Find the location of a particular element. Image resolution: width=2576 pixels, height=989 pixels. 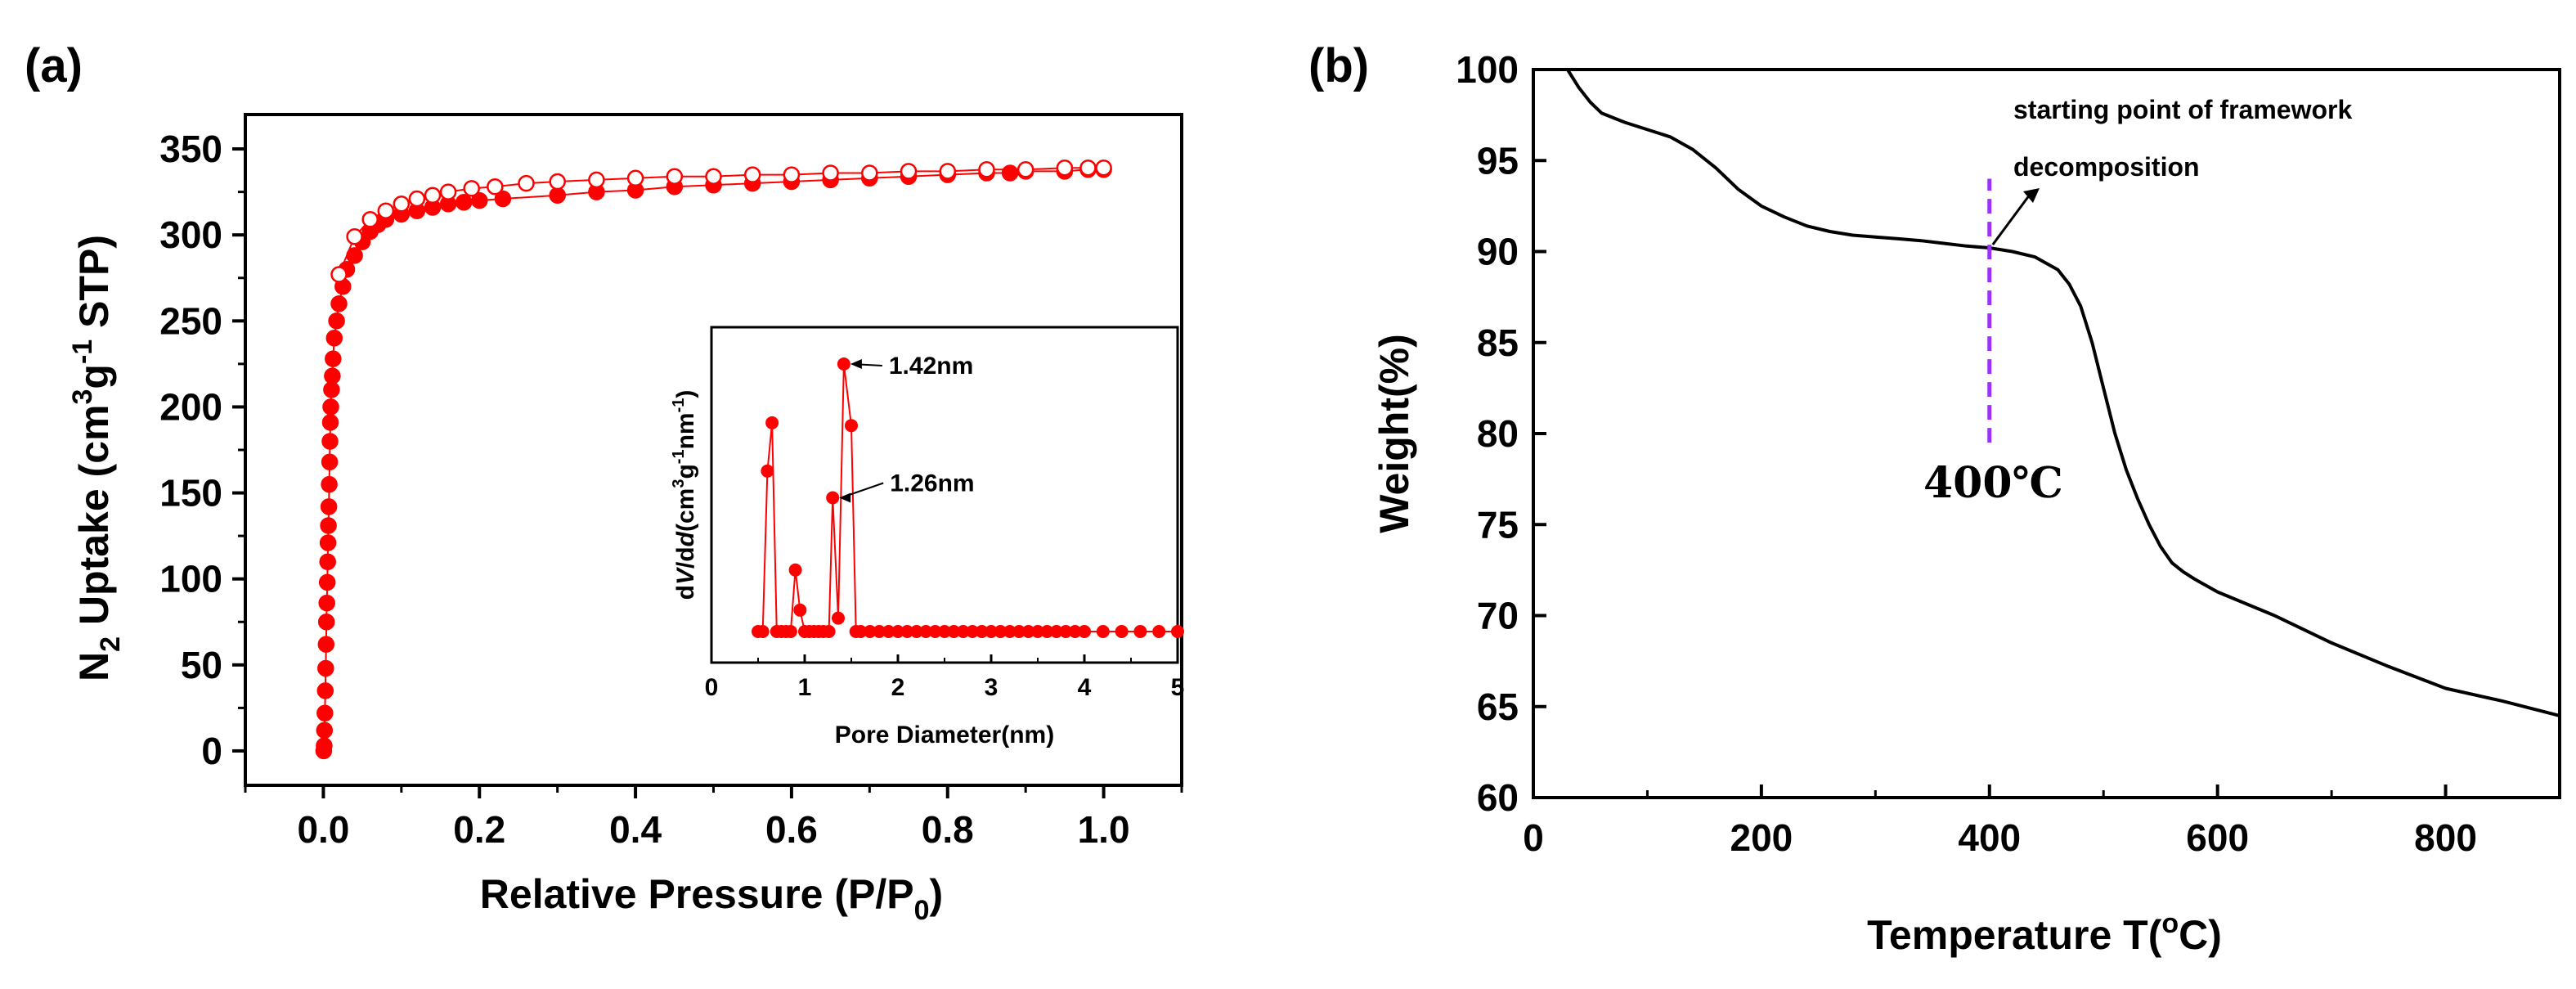

panel-a-y-tick-label: 300 is located at coordinates (190, 235).